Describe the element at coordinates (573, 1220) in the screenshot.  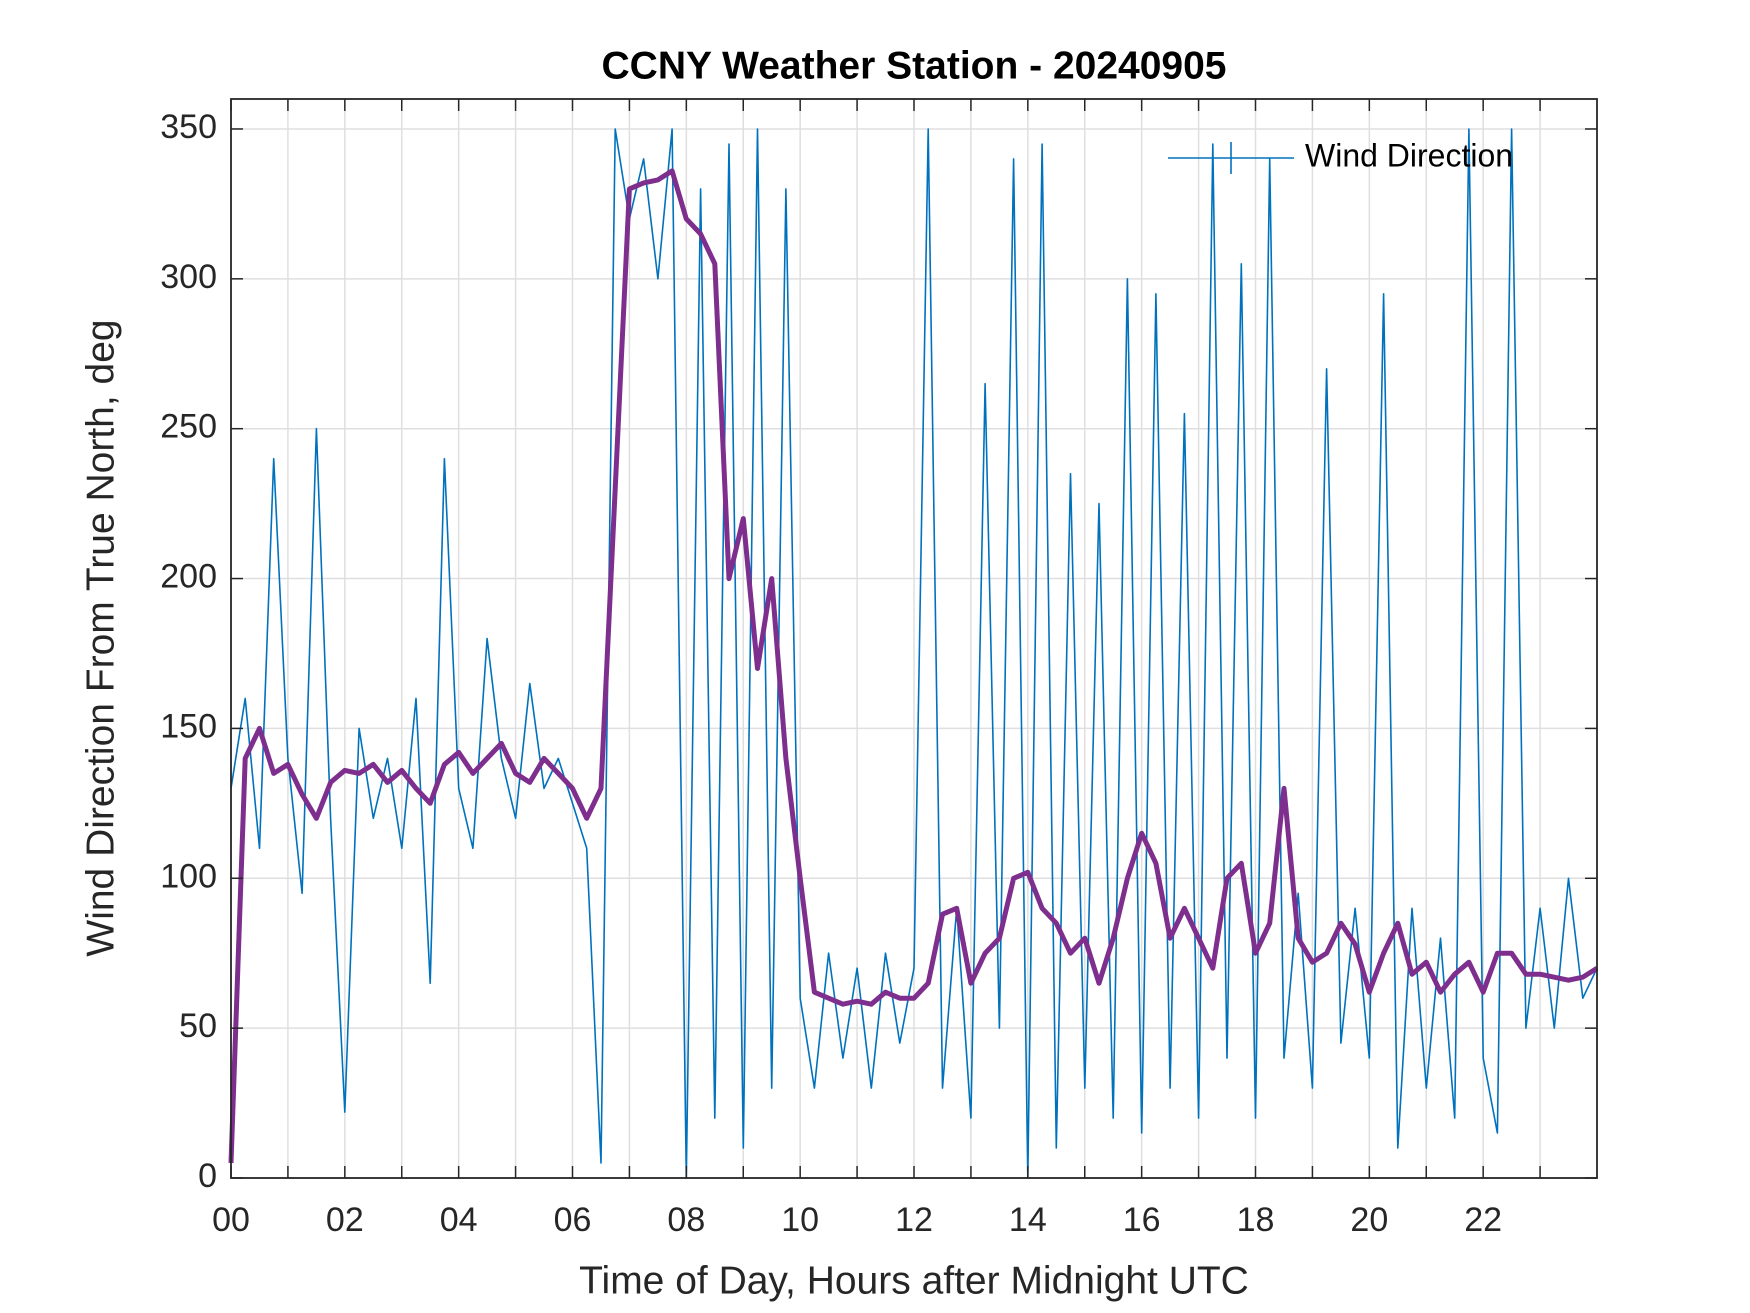
I see `x-tick-label: 06` at that location.